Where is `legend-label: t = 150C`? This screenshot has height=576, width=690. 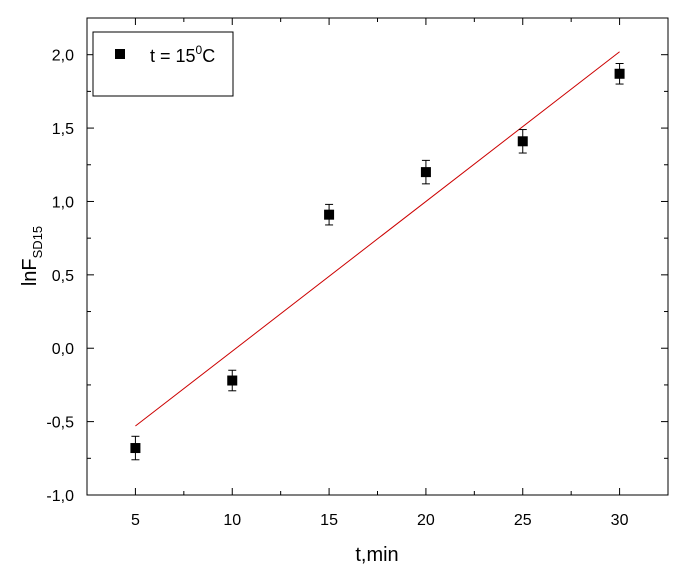 legend-label: t = 150C is located at coordinates (182, 54).